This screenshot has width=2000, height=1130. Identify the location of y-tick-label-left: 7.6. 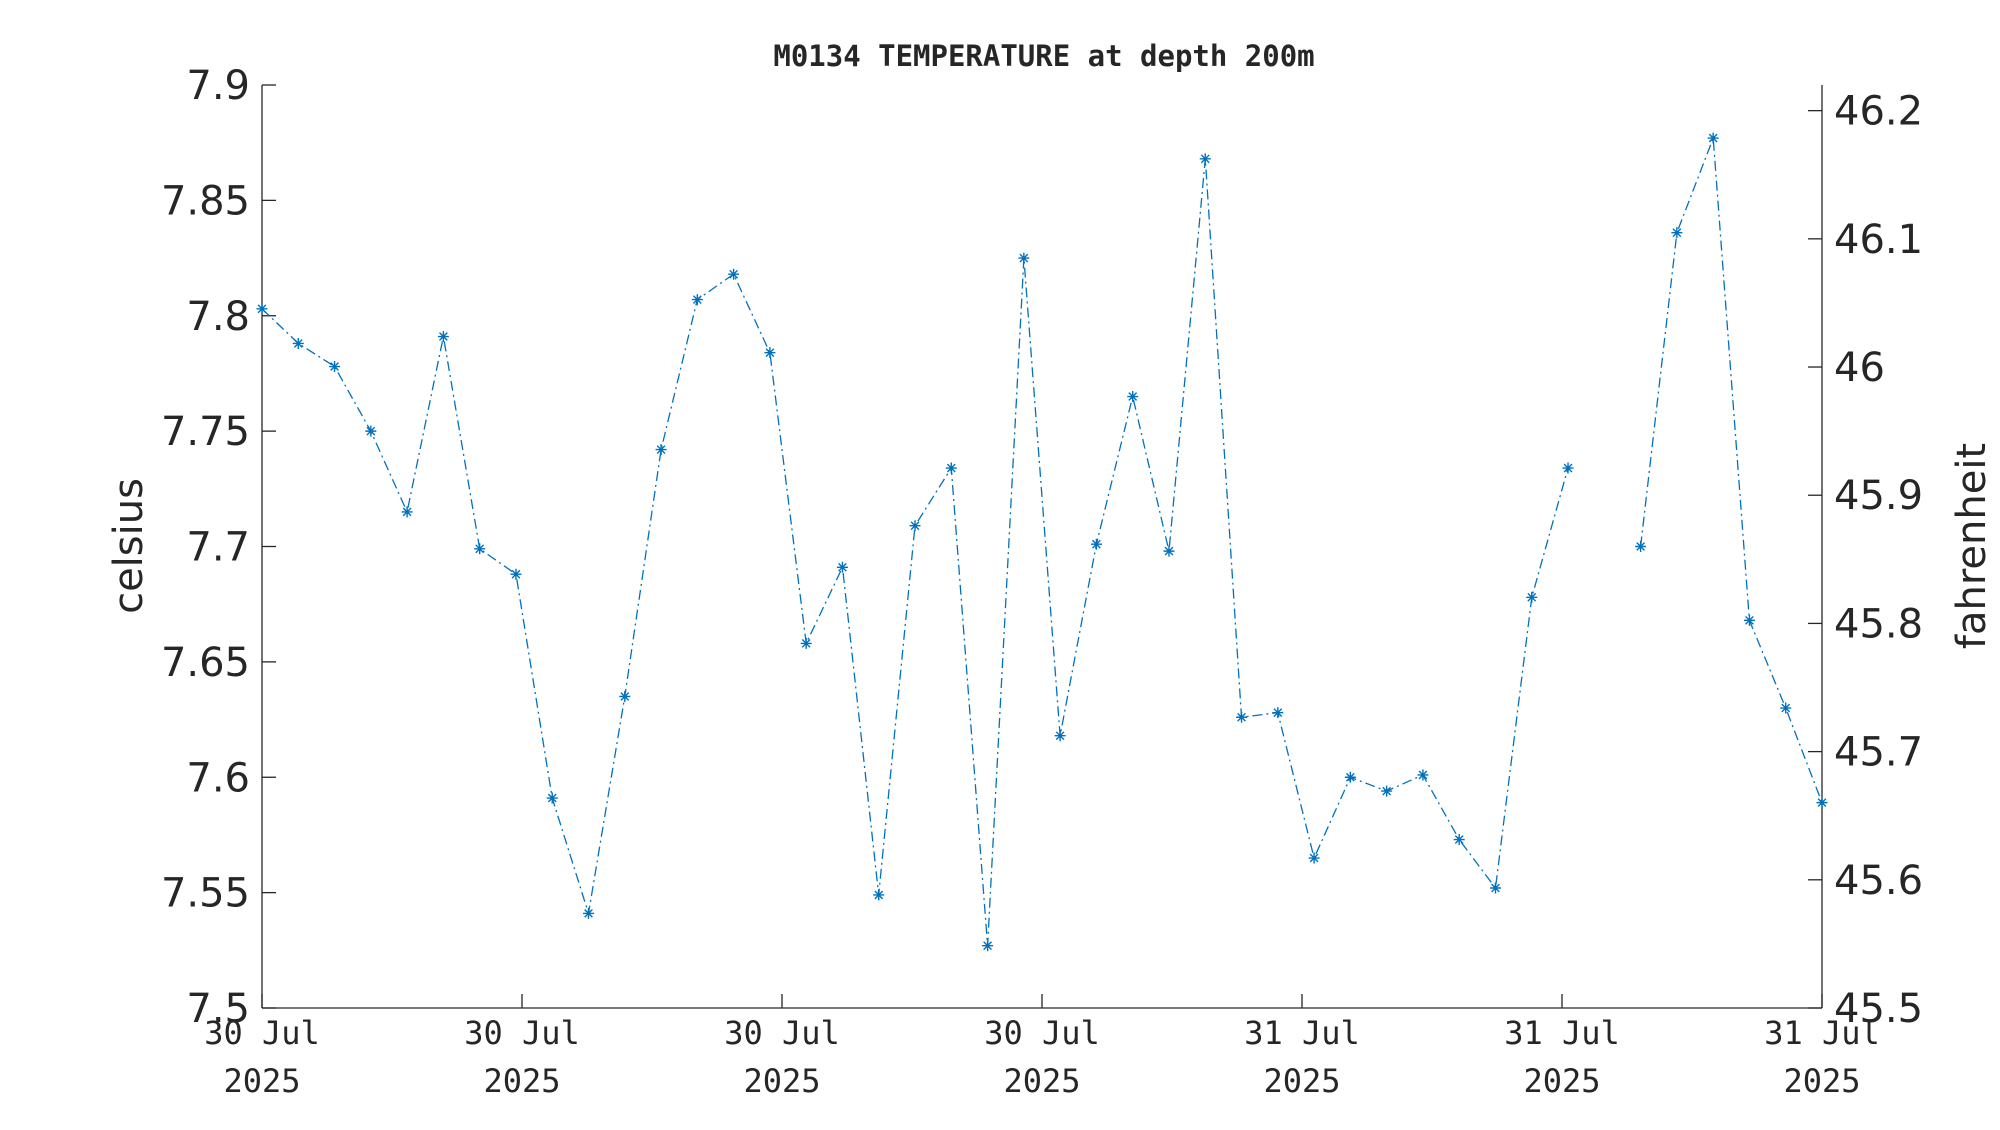
(218, 778).